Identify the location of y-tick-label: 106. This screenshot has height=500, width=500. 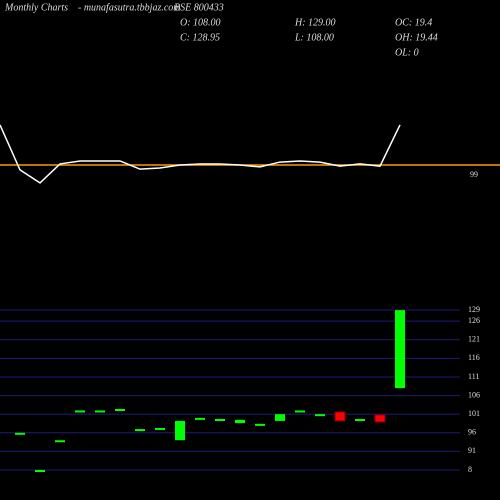
(474, 394).